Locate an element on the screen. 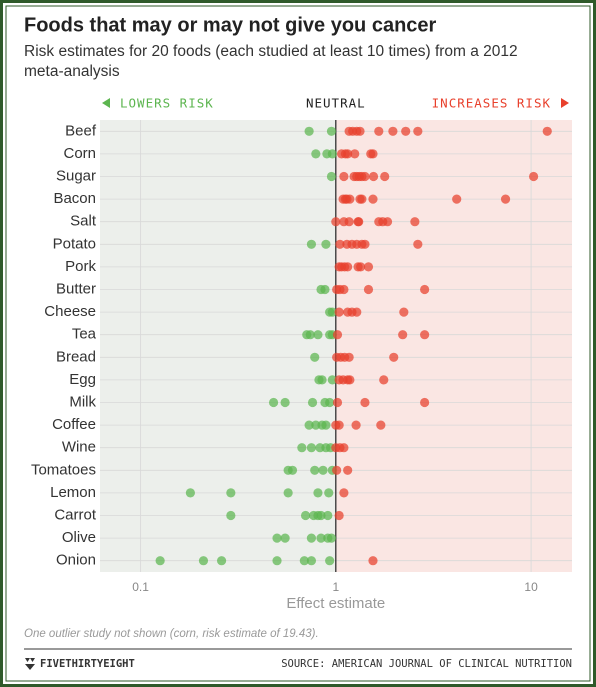 This screenshot has height=687, width=596. y-tick-label: Carrot is located at coordinates (75, 514).